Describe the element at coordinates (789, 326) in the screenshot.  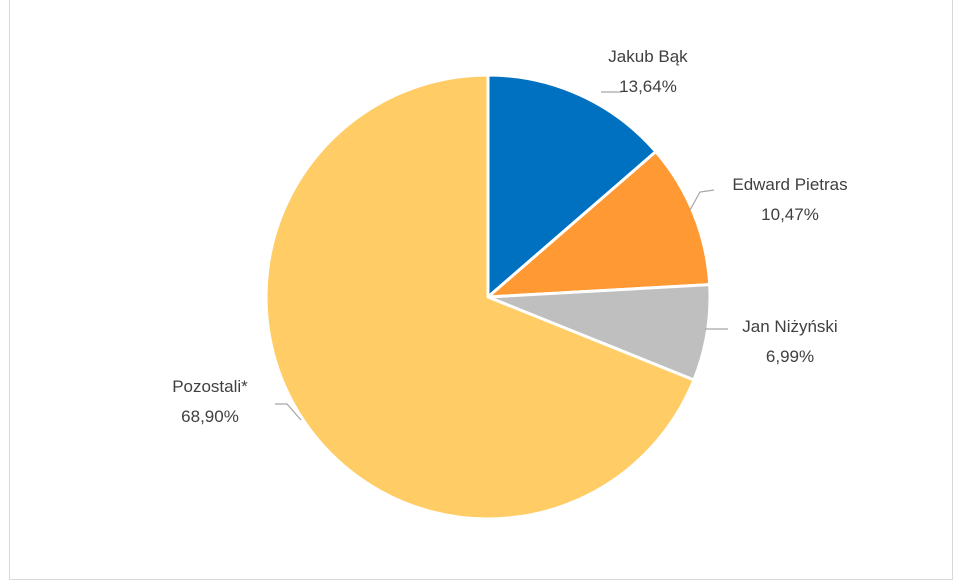
I see `data-label-name-jan-nizynski: Jan Niżyński` at that location.